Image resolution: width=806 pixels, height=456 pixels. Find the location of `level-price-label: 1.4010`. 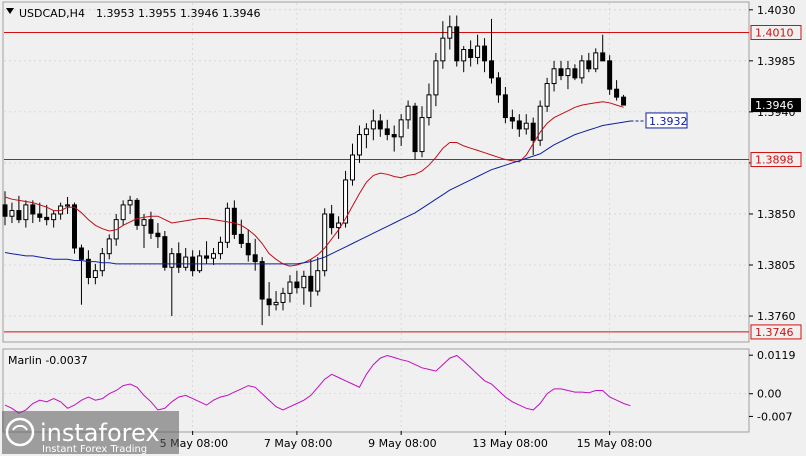

level-price-label: 1.4010 is located at coordinates (774, 32).